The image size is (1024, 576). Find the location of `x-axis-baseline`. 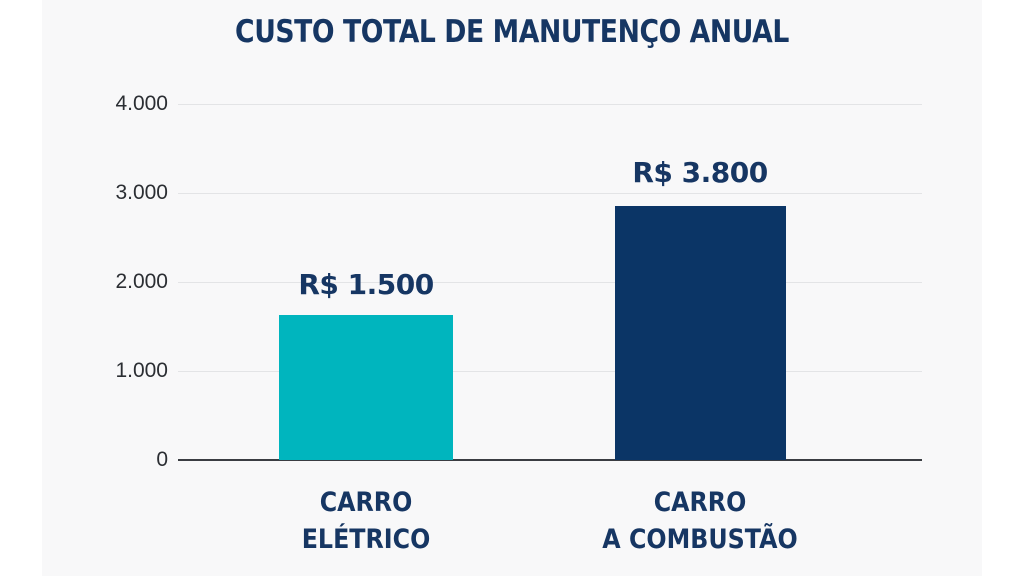

x-axis-baseline is located at coordinates (550, 460).